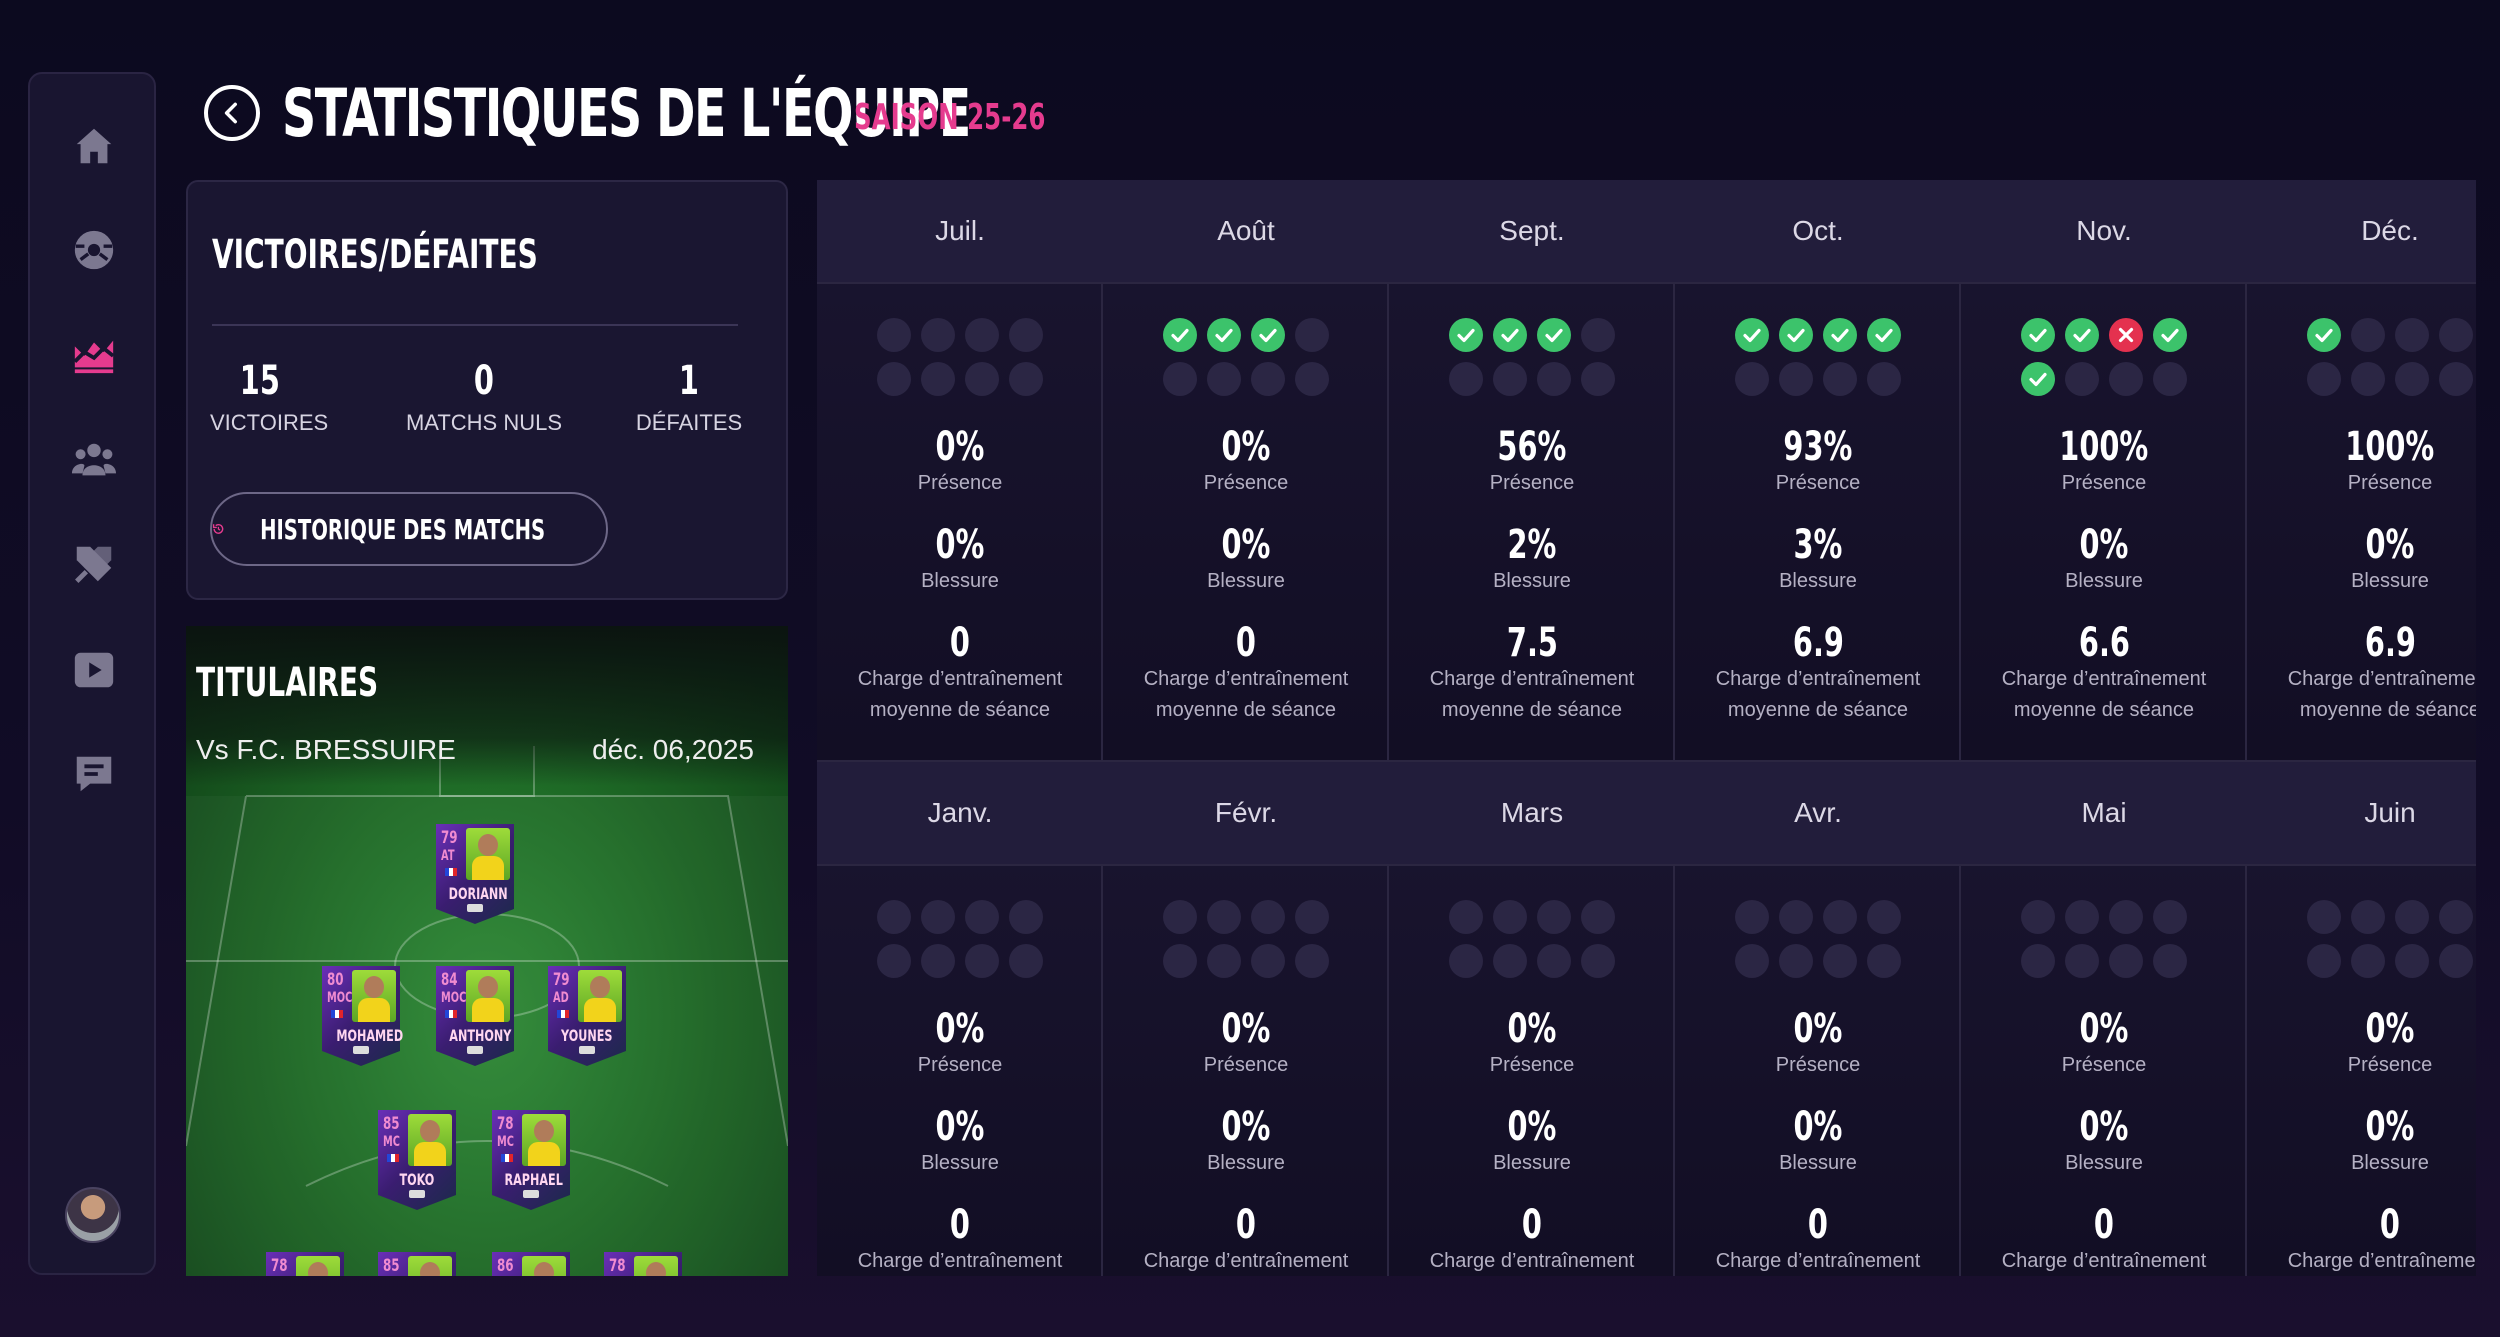  Describe the element at coordinates (94, 250) in the screenshot. I see `nav-matches` at that location.